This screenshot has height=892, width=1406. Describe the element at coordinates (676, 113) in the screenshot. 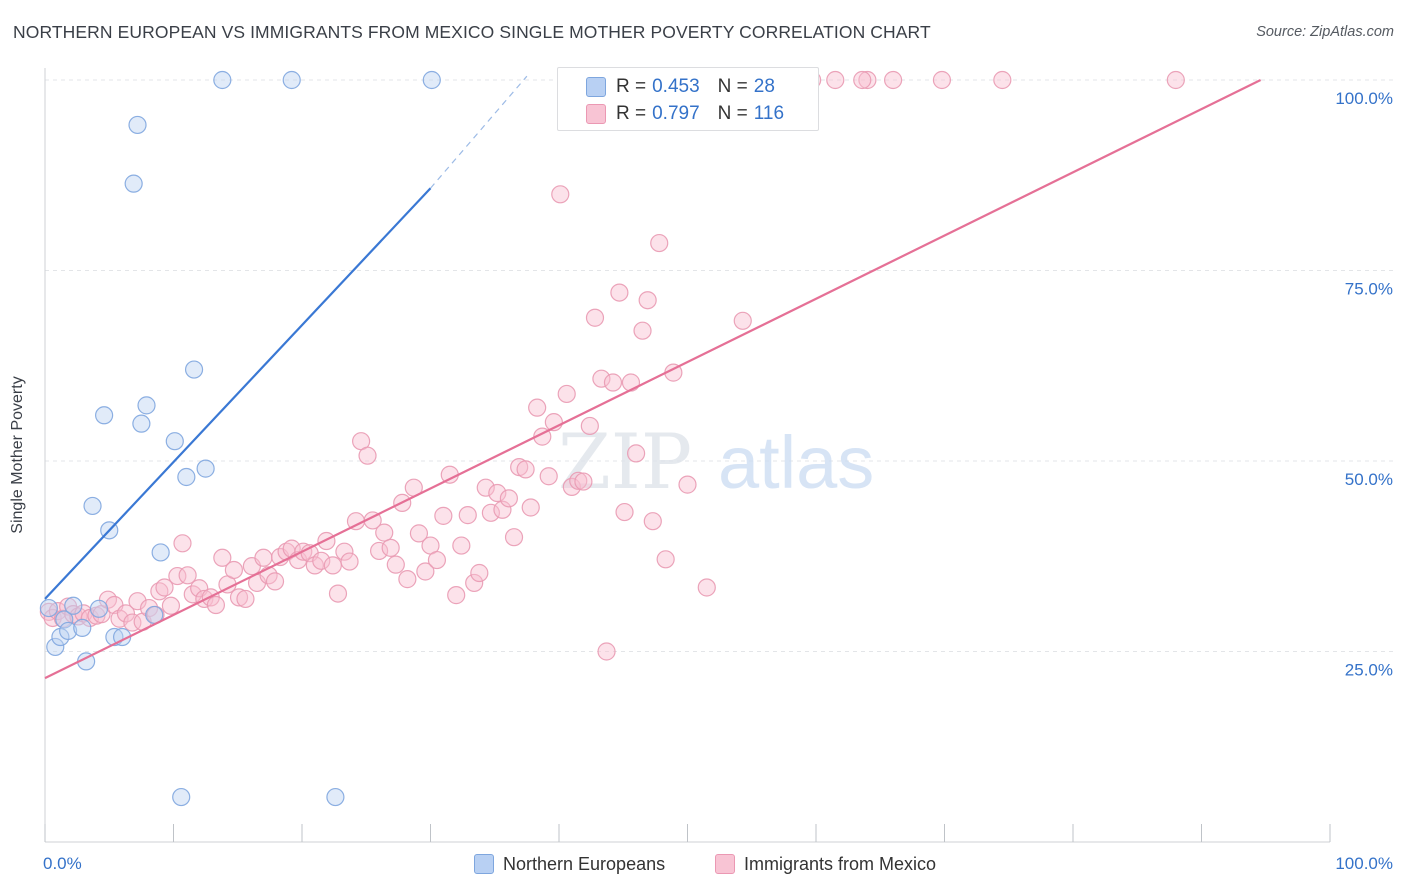

I see `legend-r-value: 0.797` at that location.